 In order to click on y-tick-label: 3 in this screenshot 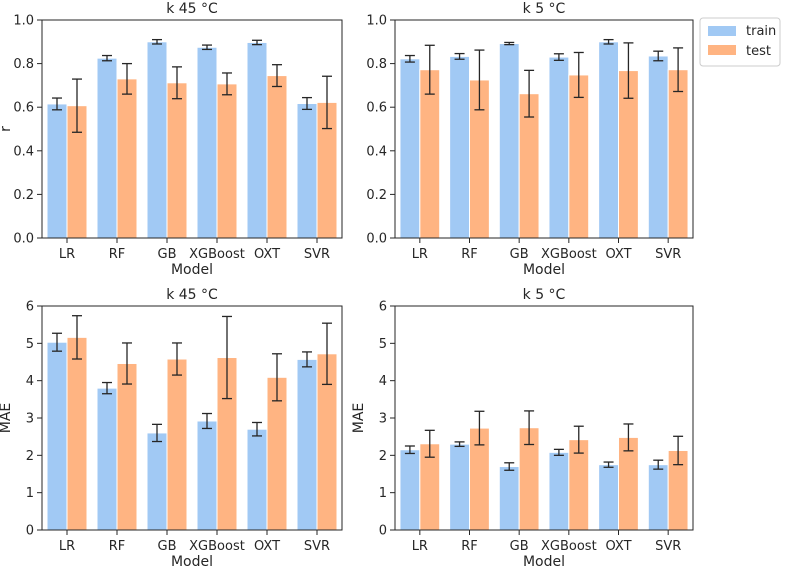, I will do `click(383, 419)`.